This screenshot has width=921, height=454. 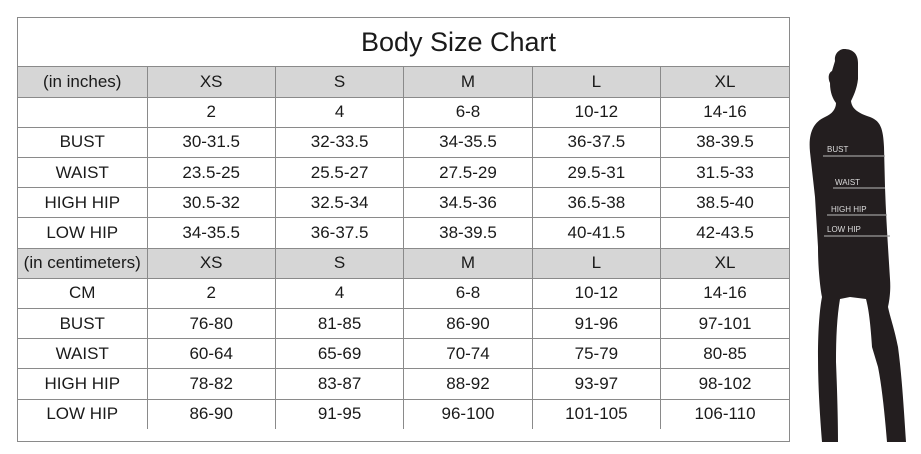 What do you see at coordinates (857, 245) in the screenshot?
I see `silhouette-icon: BUST WAIST HIGH HIP LOW HIP` at bounding box center [857, 245].